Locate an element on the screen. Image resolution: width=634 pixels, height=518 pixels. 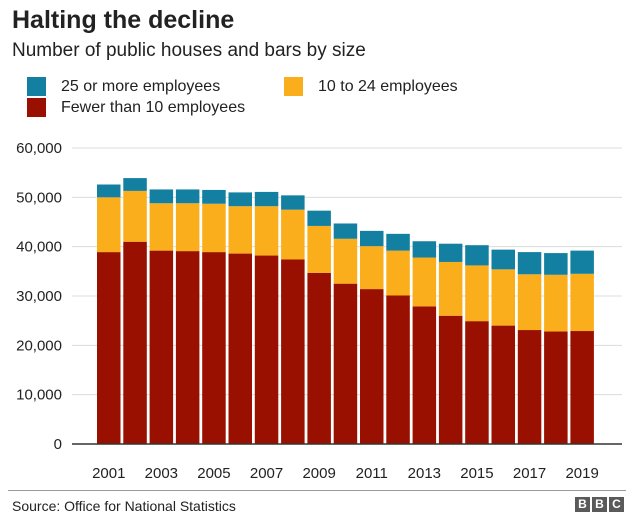
bar-10-to-24-employees-2016 is located at coordinates (503, 297).